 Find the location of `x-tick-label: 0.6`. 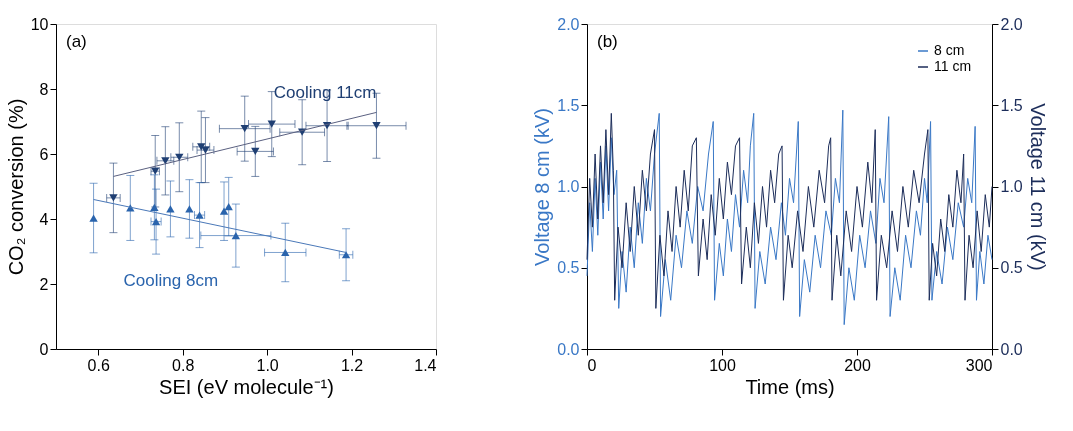

x-tick-label: 0.6 is located at coordinates (98, 365).